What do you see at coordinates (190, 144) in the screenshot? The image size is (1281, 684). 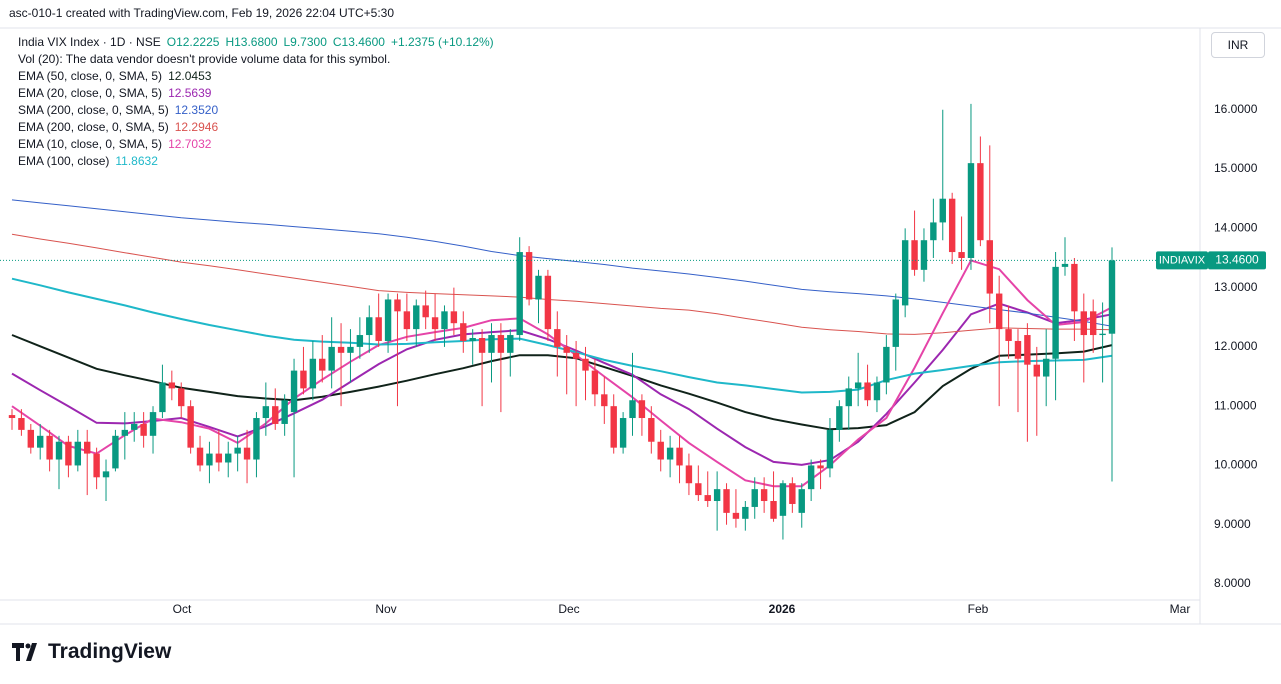 I see `legend-value: 12.7032` at bounding box center [190, 144].